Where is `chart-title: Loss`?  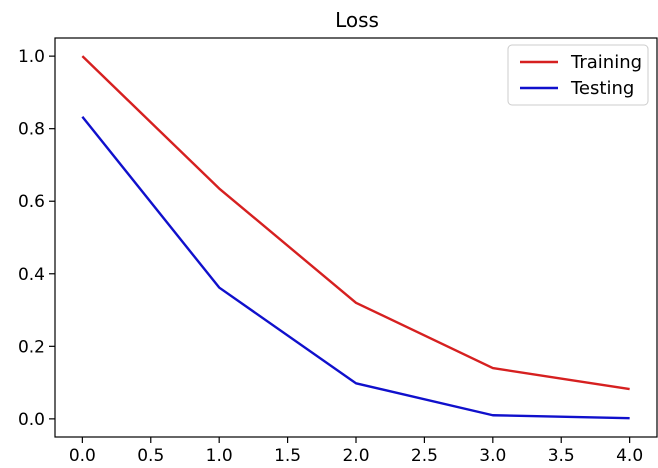
chart-title: Loss is located at coordinates (357, 20).